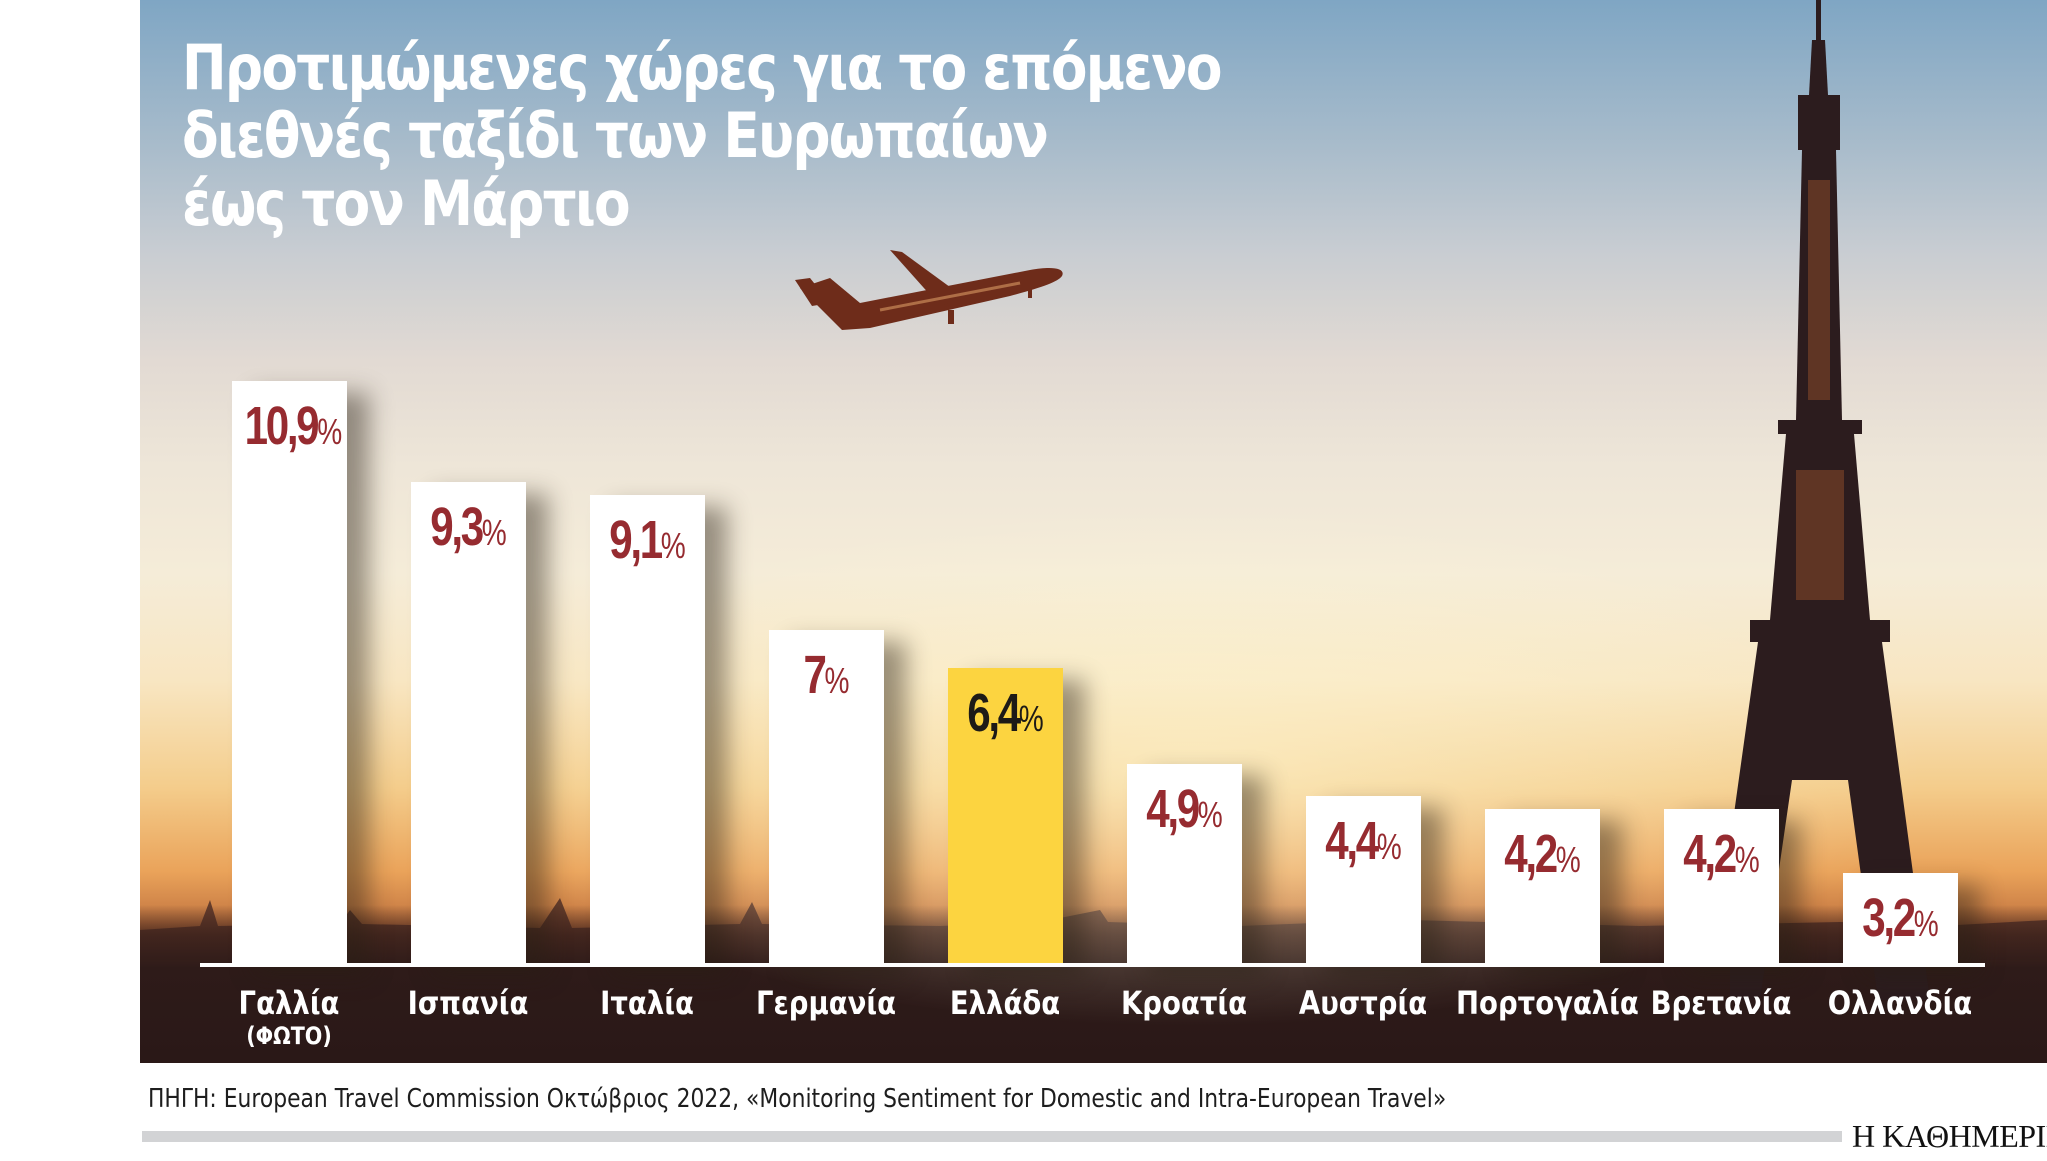  Describe the element at coordinates (1092, 965) in the screenshot. I see `x-axis-line` at that location.